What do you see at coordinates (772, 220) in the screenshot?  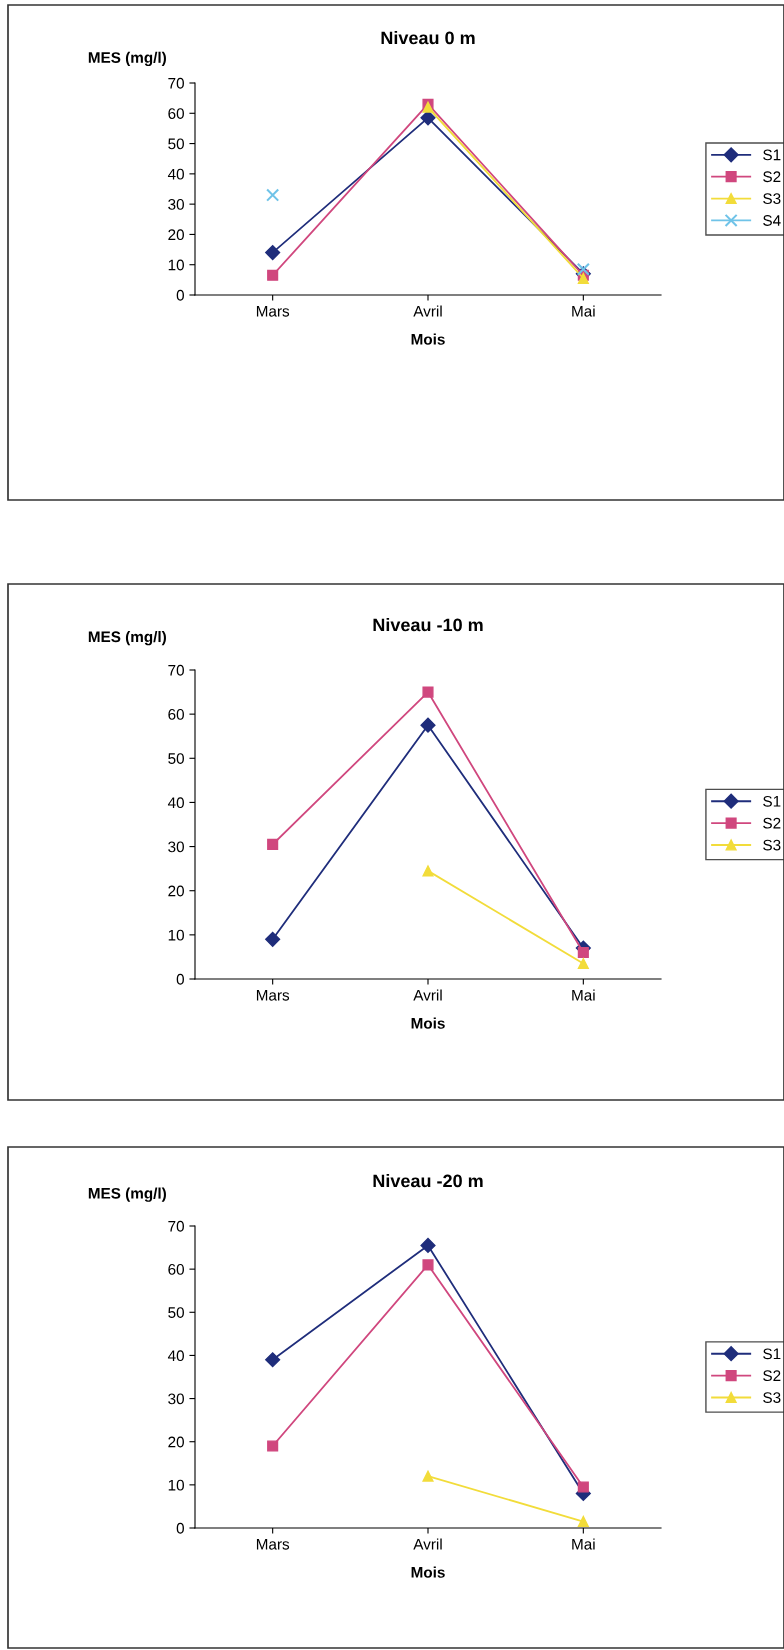 I see `legend-label: S4` at bounding box center [772, 220].